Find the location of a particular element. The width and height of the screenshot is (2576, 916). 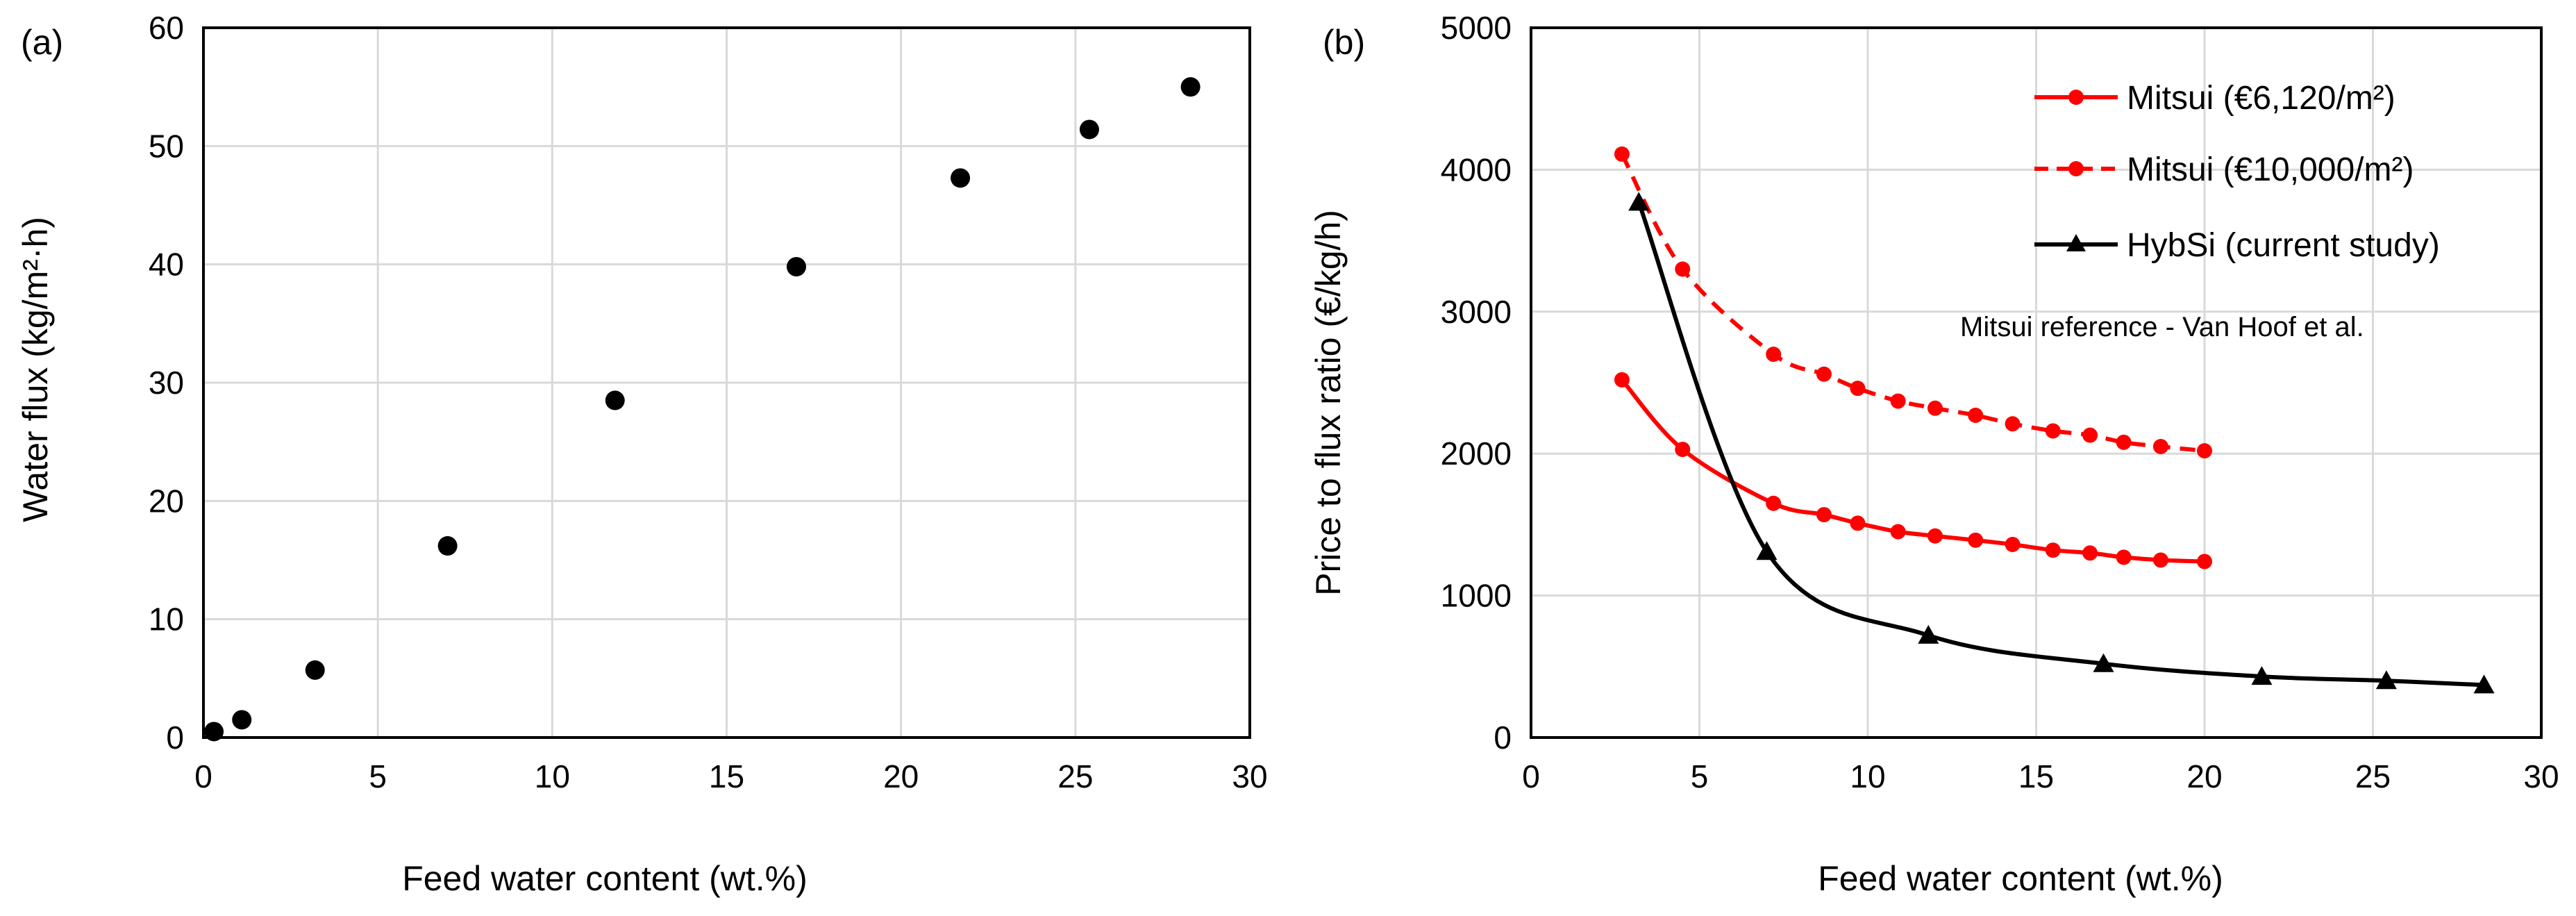

legend-item-hybsi: HybSi (current study) is located at coordinates (2237, 246).